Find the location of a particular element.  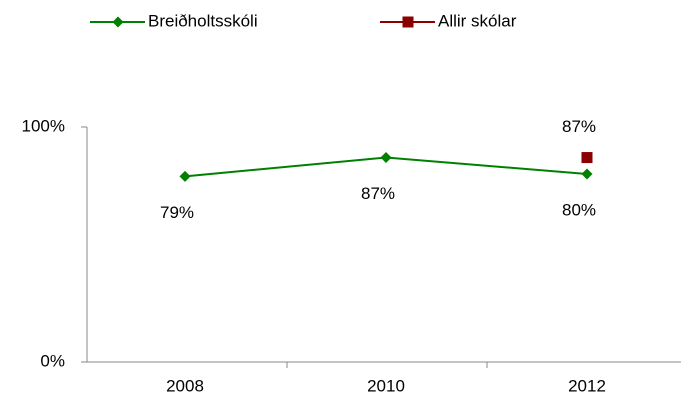

data-label: 79% is located at coordinates (177, 212).